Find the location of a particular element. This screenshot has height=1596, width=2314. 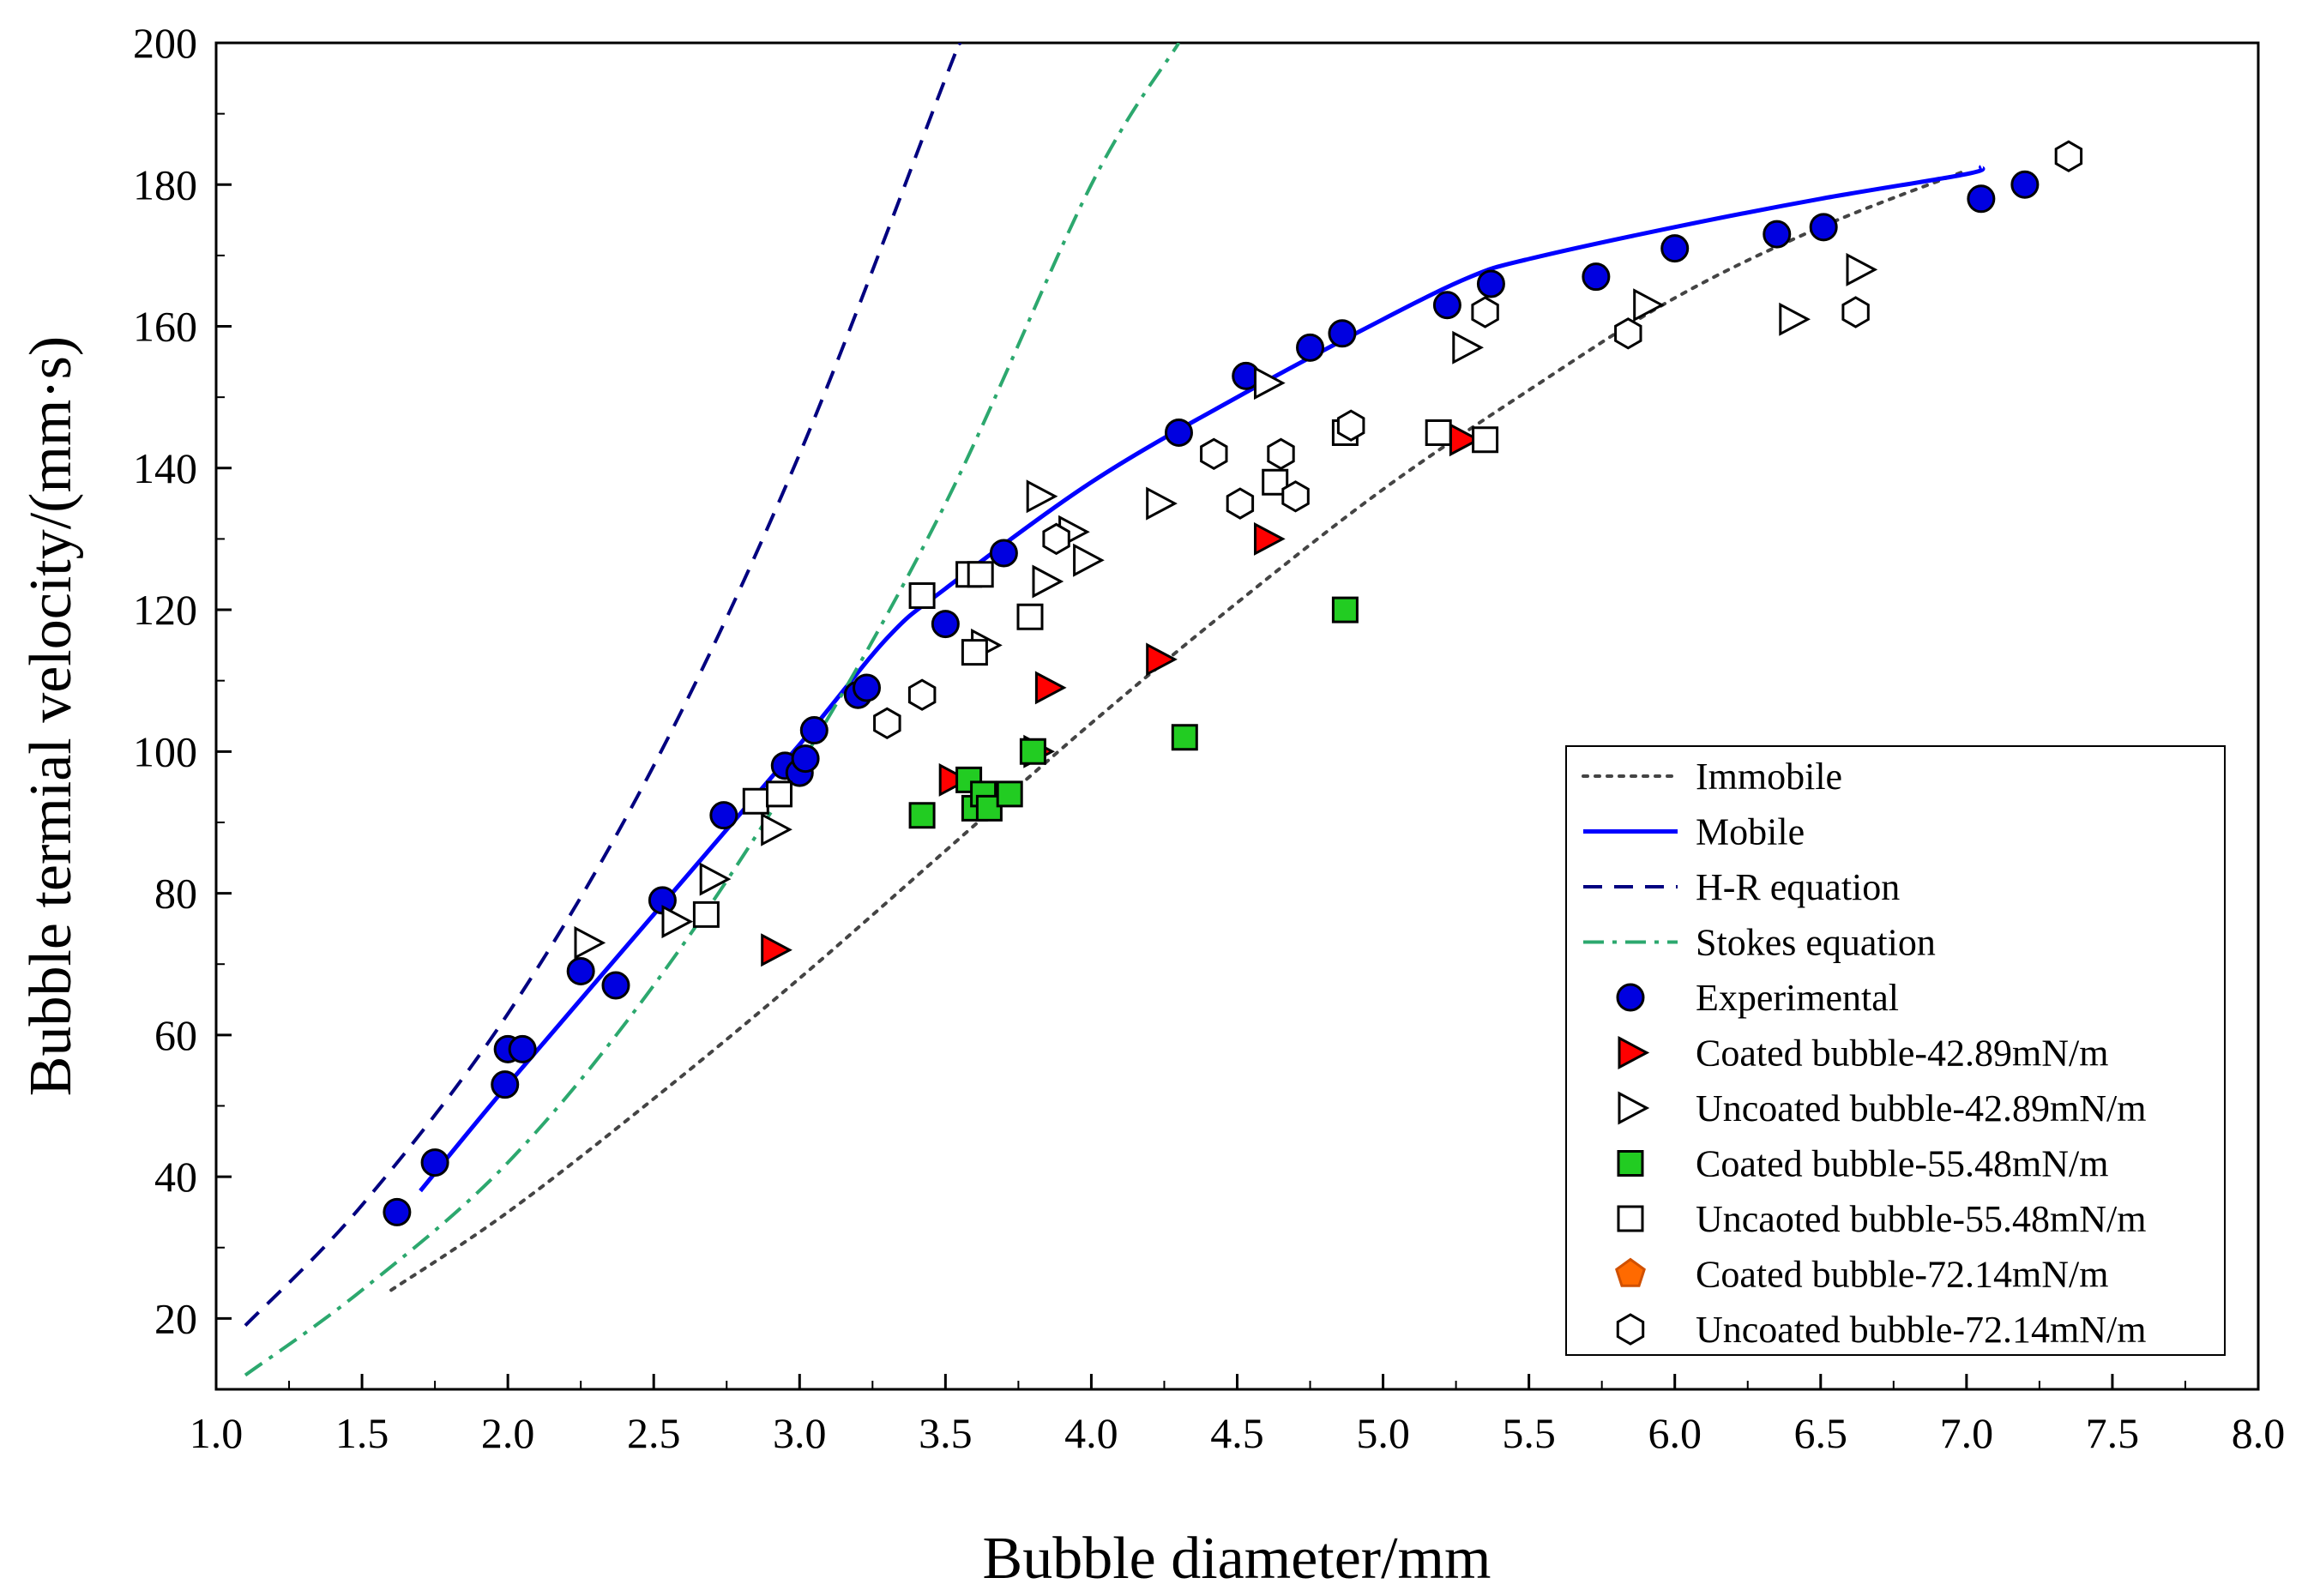

y-axis: 20 40 60 80 100 120 140 160 180 200 is located at coordinates (182, 680).